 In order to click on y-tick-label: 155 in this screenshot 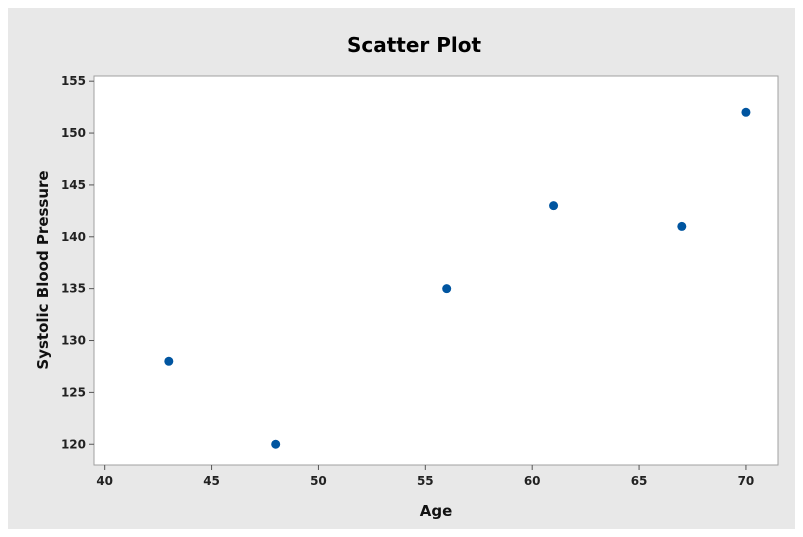, I will do `click(73, 81)`.